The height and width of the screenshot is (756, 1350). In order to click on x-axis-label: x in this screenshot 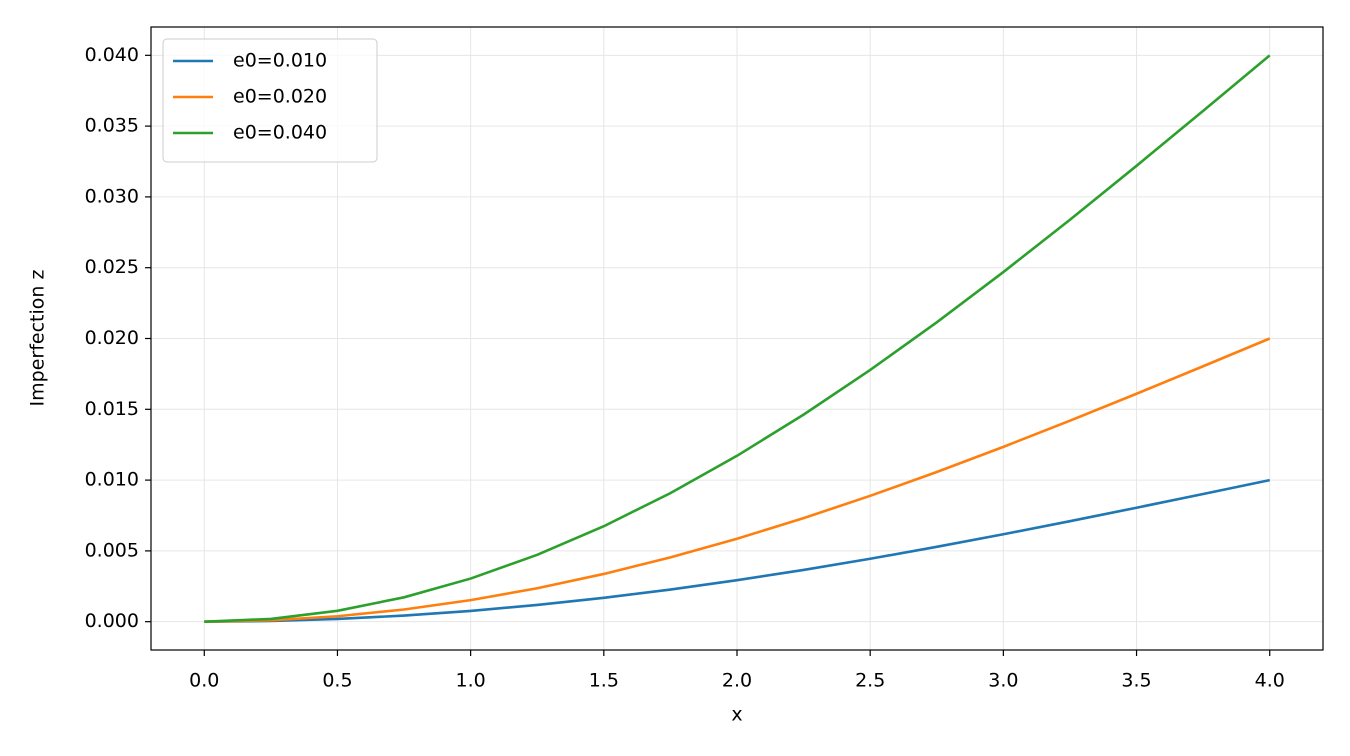, I will do `click(736, 715)`.